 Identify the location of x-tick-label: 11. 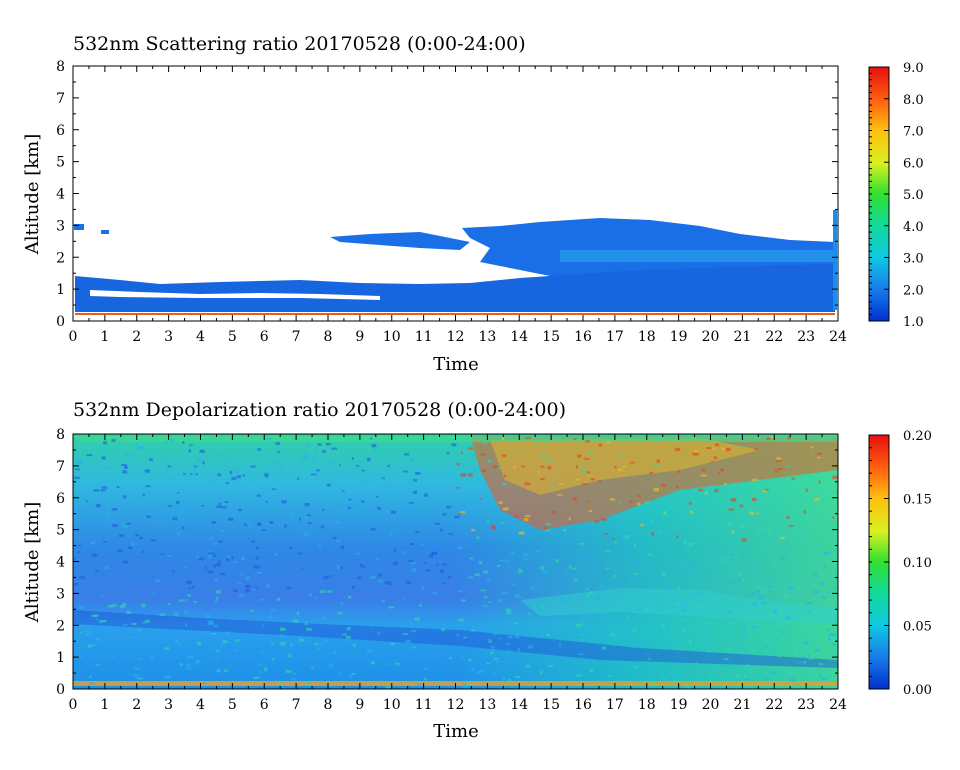
(424, 337).